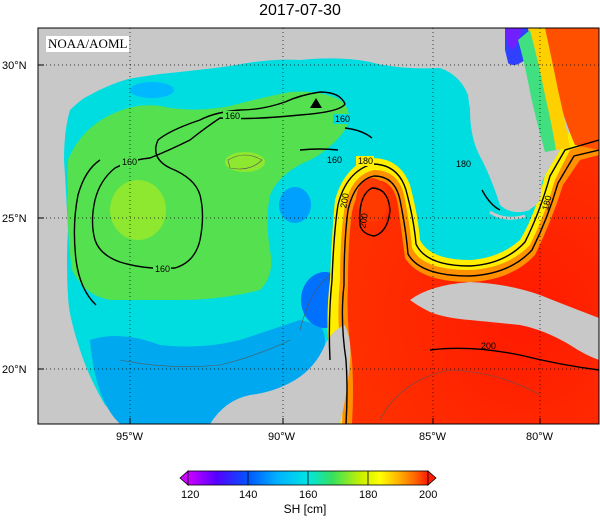  What do you see at coordinates (428, 495) in the screenshot?
I see `colorbar-tick-label: 200` at bounding box center [428, 495].